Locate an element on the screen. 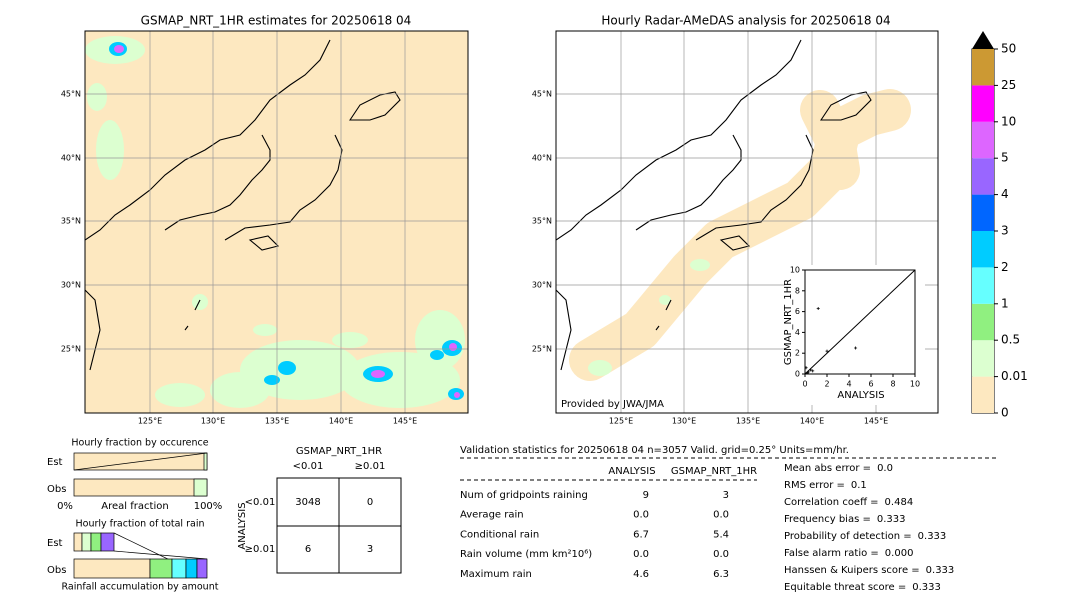  colorbar-label: 25 is located at coordinates (1008, 85).